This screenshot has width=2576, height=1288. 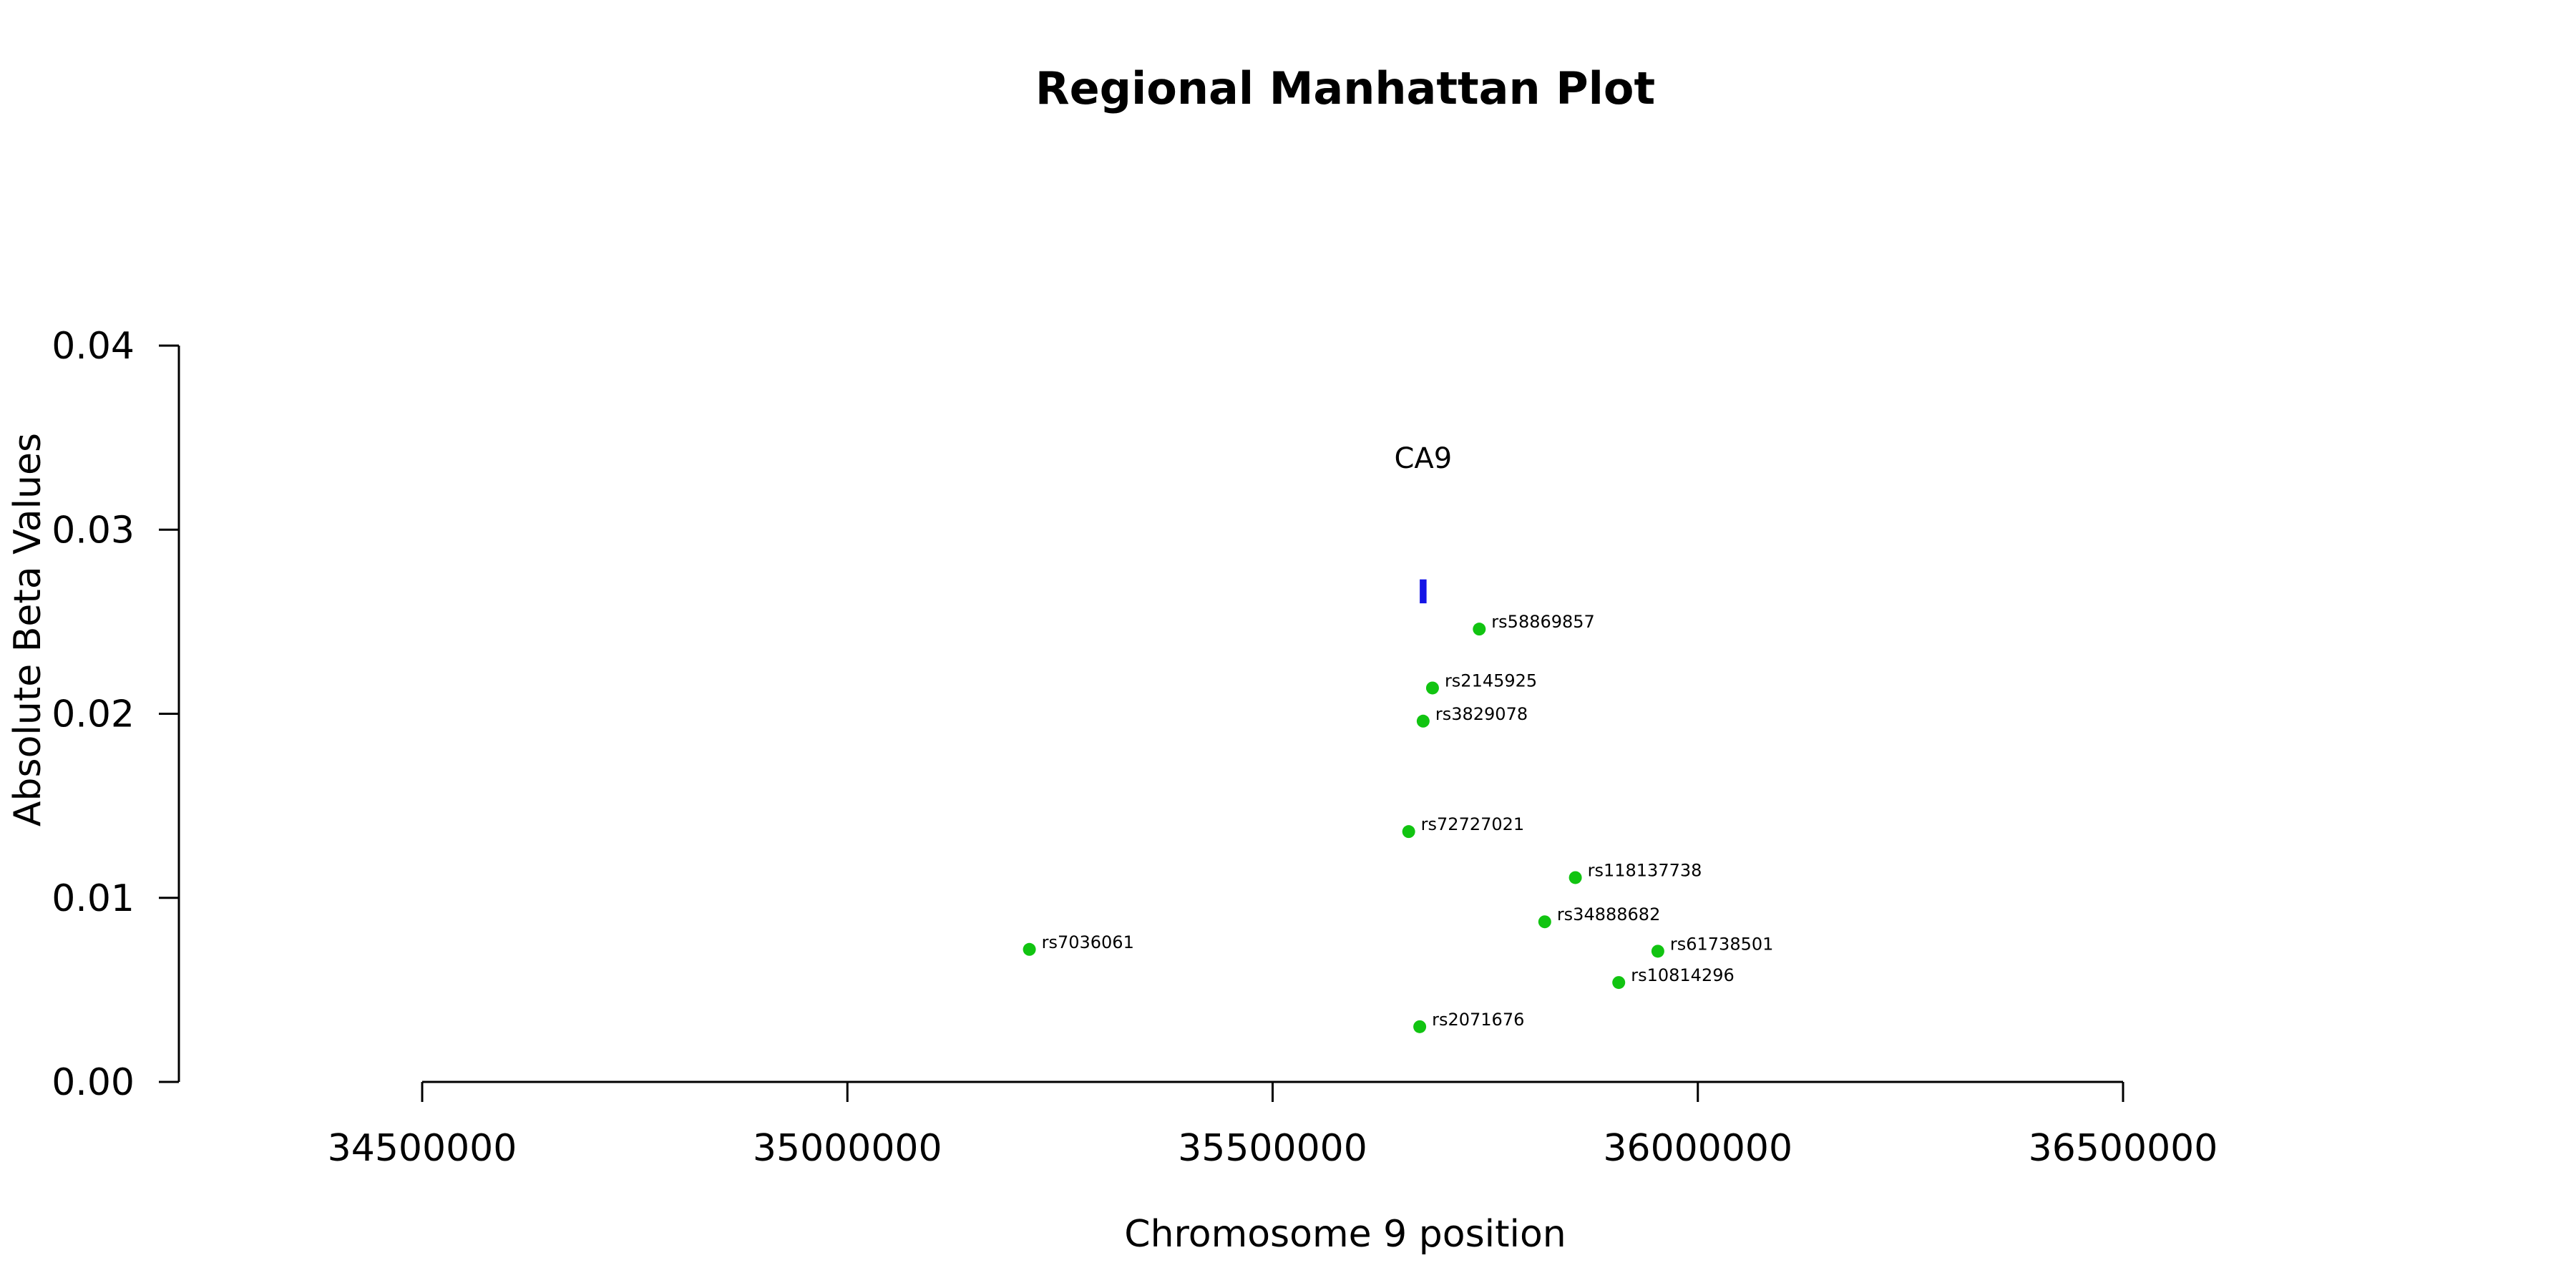 I want to click on snp-label: rs3829078, so click(x=1481, y=714).